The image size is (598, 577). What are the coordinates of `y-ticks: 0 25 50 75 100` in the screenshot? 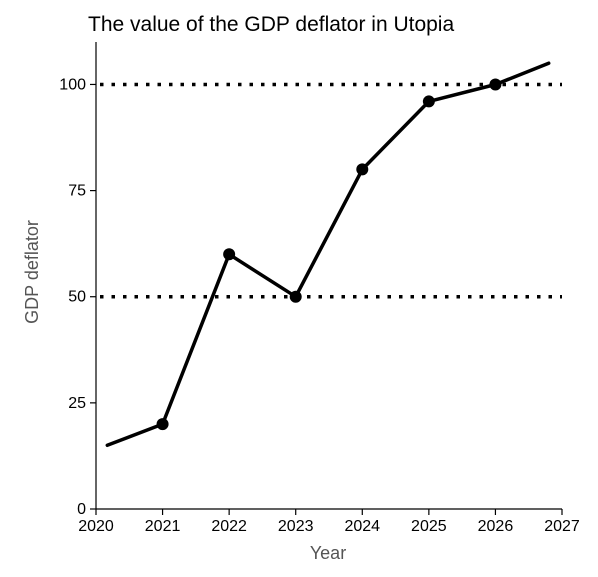 It's located at (77, 297).